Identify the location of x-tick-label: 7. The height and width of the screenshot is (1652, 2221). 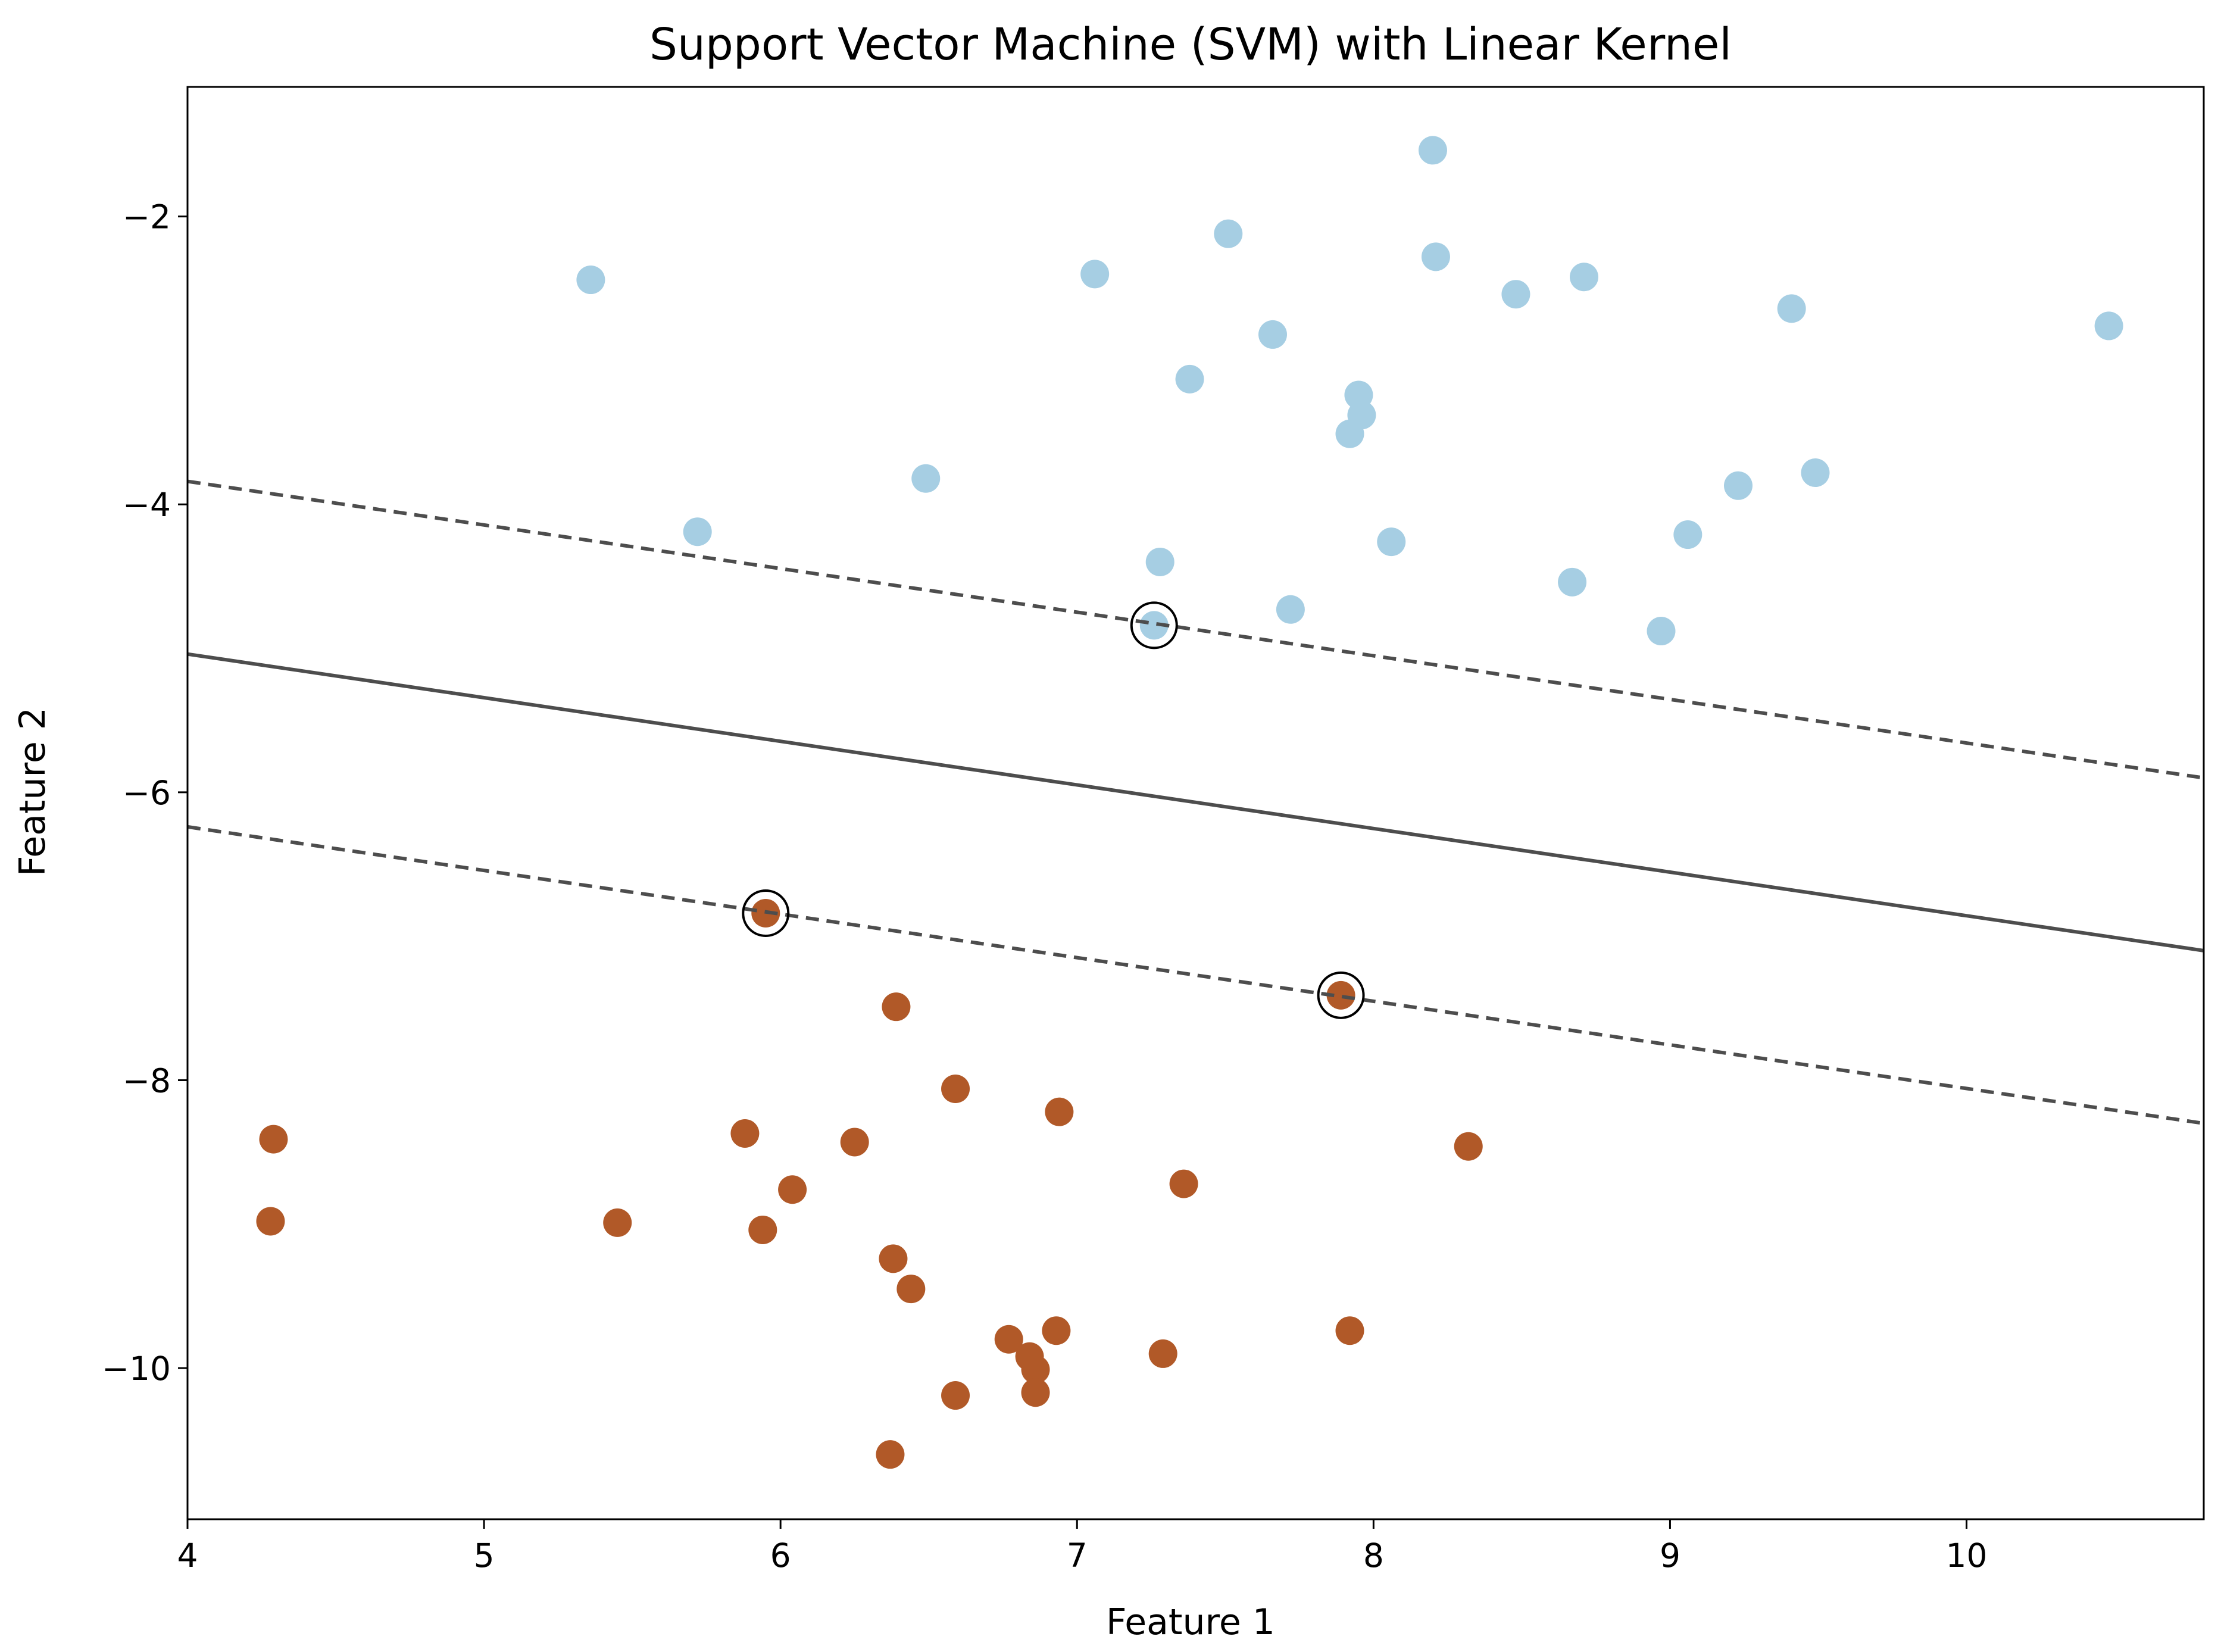
(1078, 1556).